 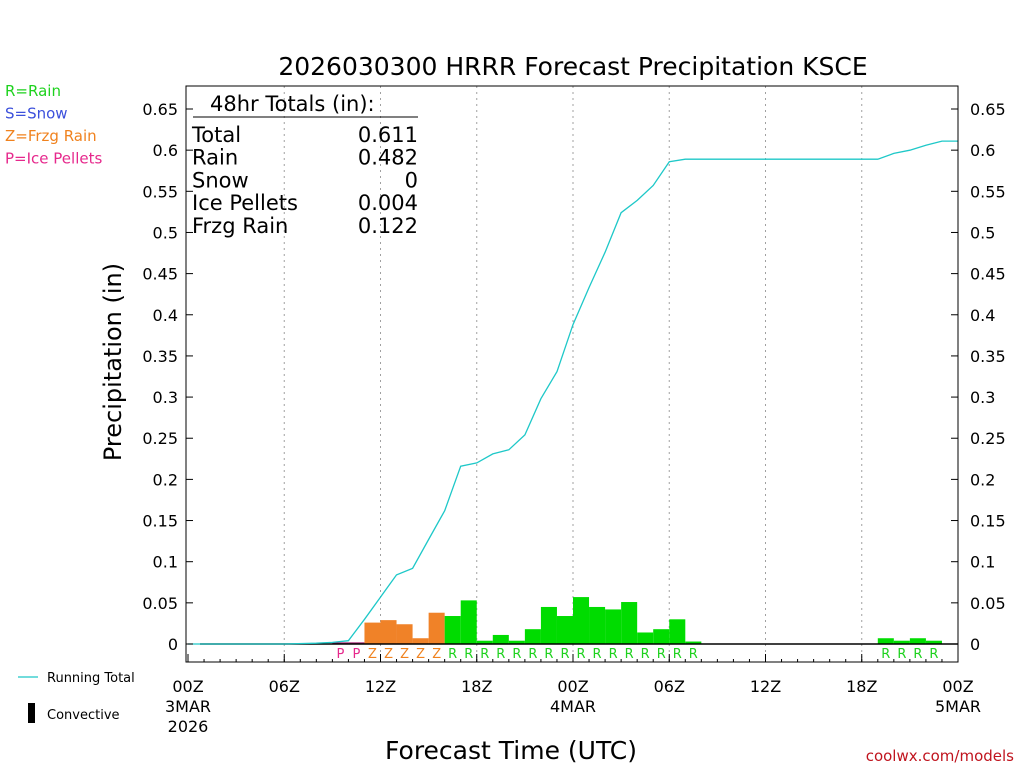 What do you see at coordinates (53, 125) in the screenshot?
I see `precip-type-legend: R=Rain S=Snow Z=Frzg Rain P=Ice Pellets` at bounding box center [53, 125].